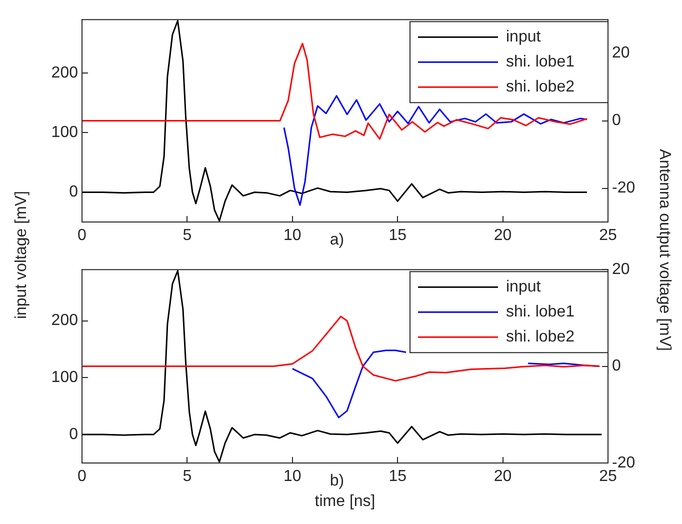 Image resolution: width=682 pixels, height=524 pixels. What do you see at coordinates (608, 235) in the screenshot?
I see `x-tick-label: 25` at bounding box center [608, 235].